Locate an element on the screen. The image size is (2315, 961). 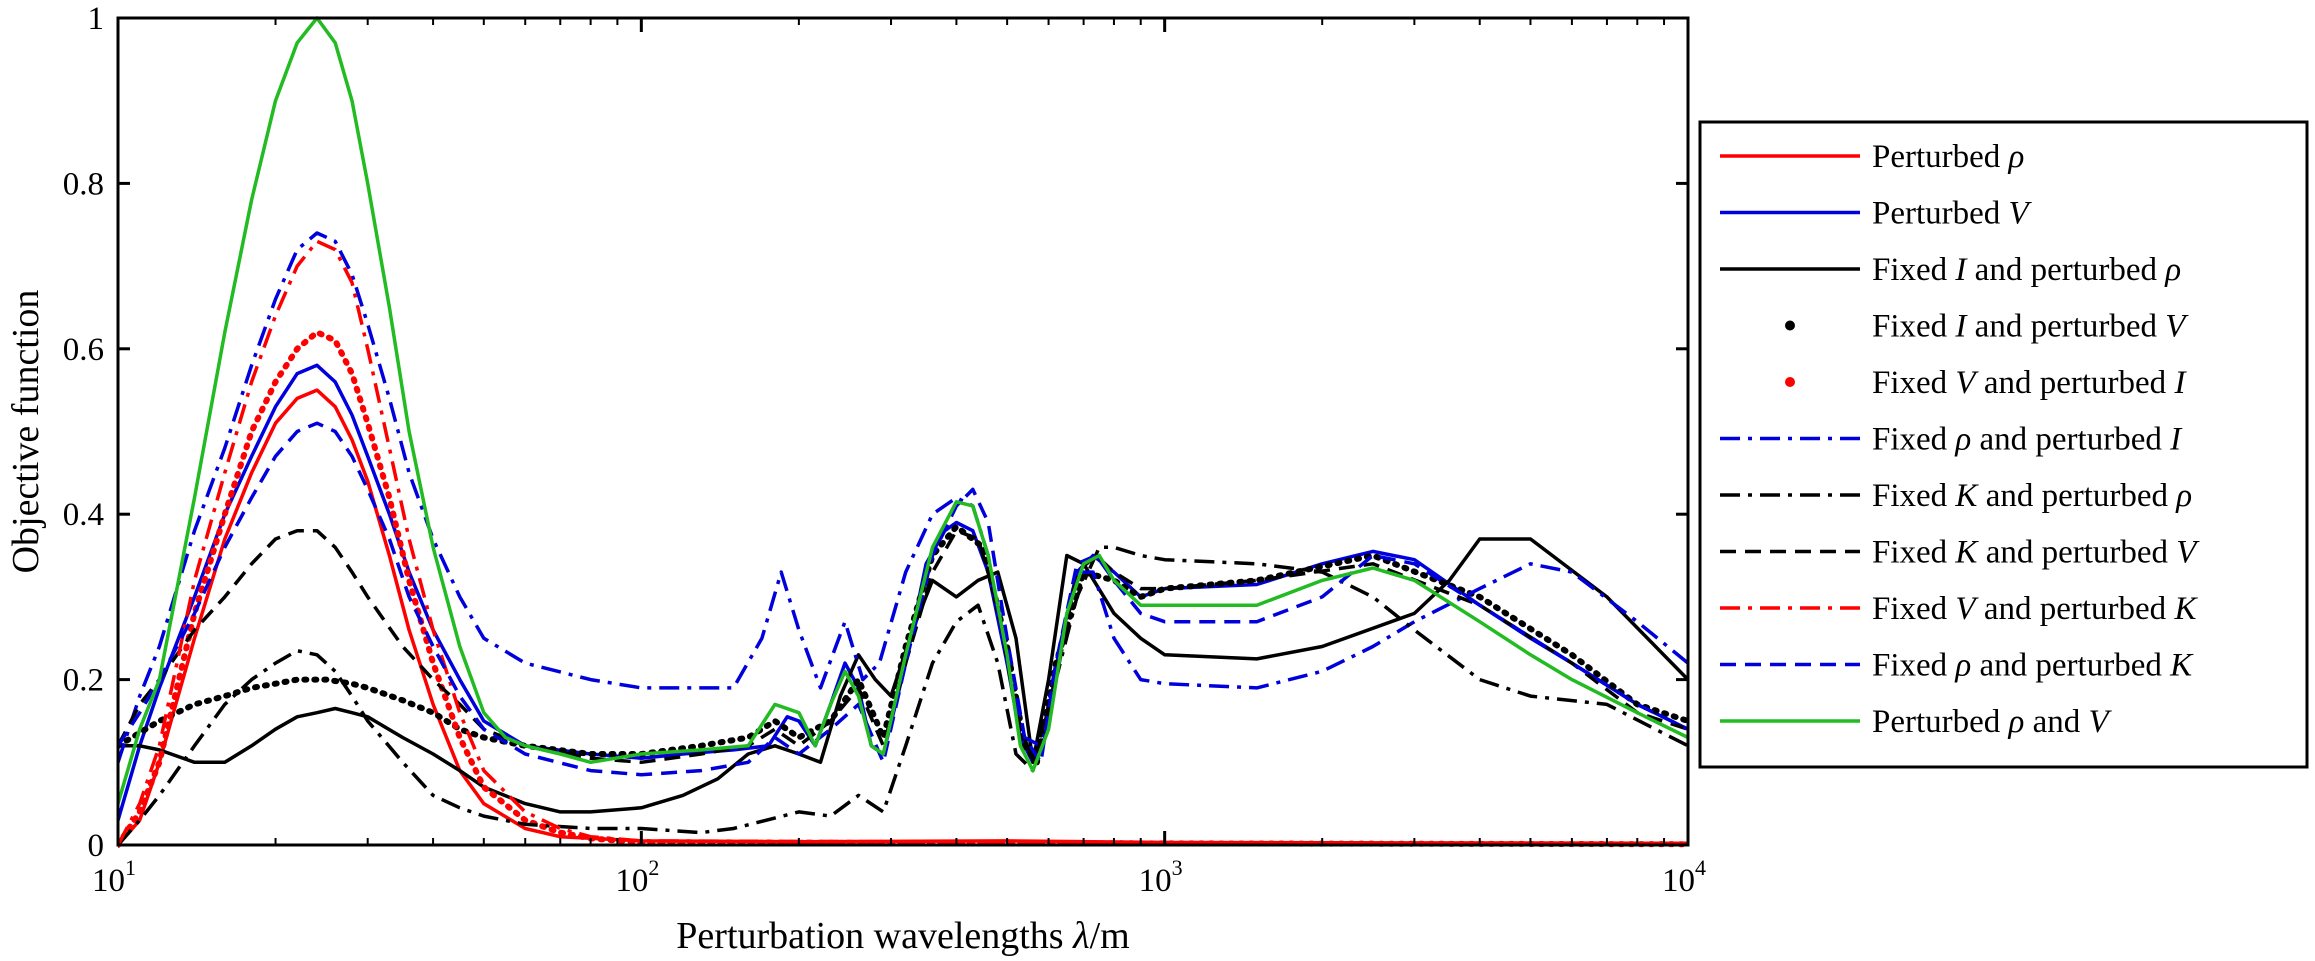
legend-entry: Fixed V and perturbed I is located at coordinates (1986, 383).